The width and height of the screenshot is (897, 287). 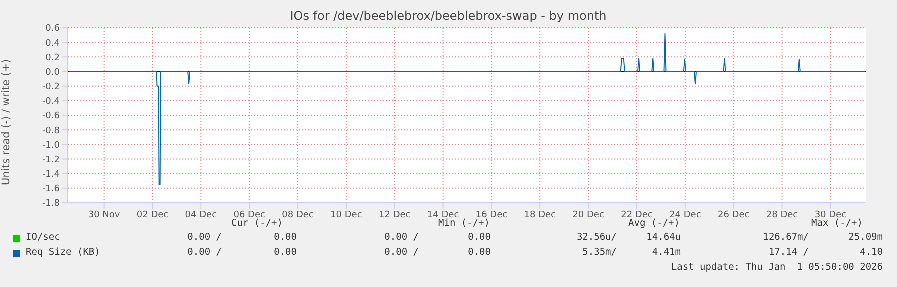 I want to click on text: Last update: Thu Jan 1 05:50:00 2026, so click(x=777, y=267).